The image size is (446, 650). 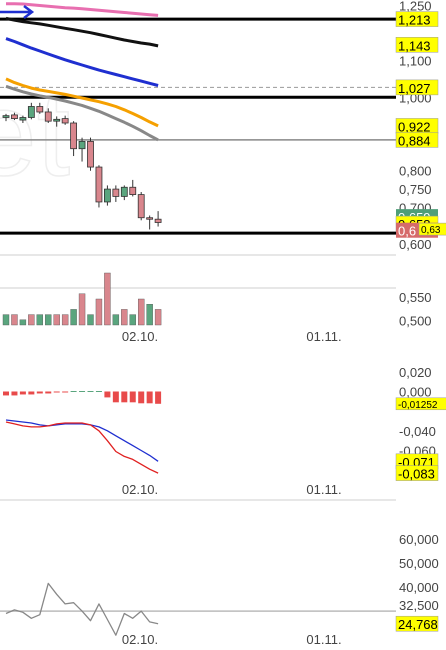 I want to click on axis-tick-label: 0,550, so click(x=415, y=297).